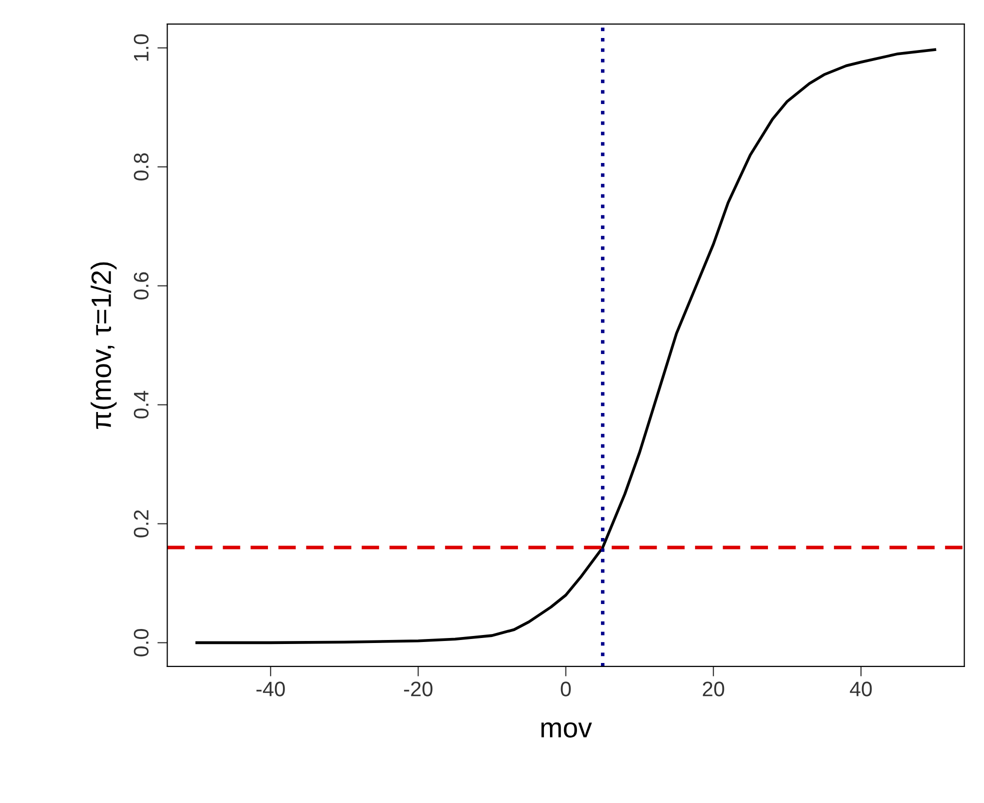 This screenshot has height=803, width=984. Describe the element at coordinates (141, 167) in the screenshot. I see `y-tick-label: 0.8` at that location.